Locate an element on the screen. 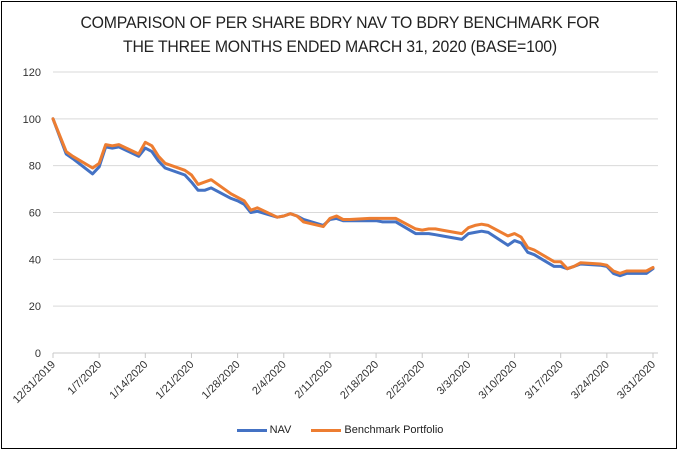  y-tick-label: 120 is located at coordinates (32, 73).